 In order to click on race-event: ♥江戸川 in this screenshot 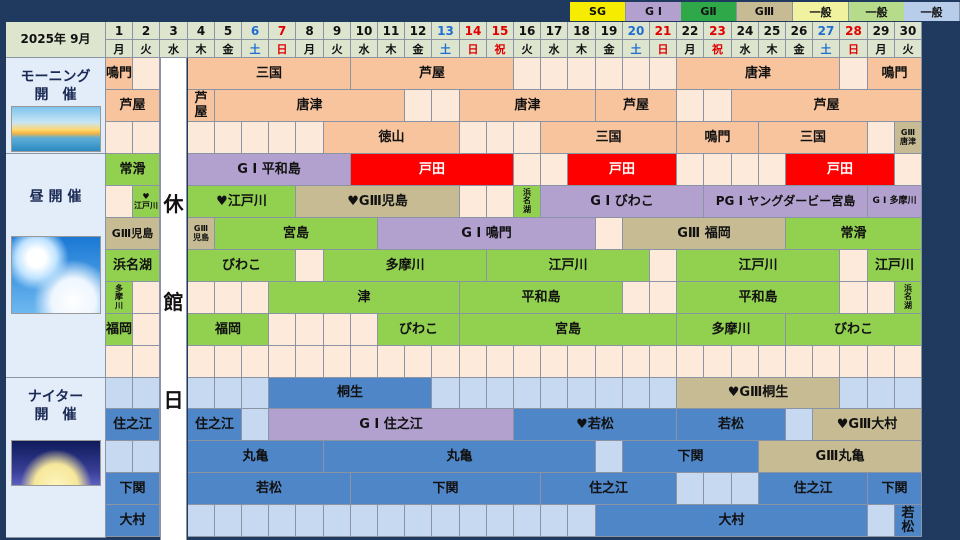, I will do `click(242, 202)`.